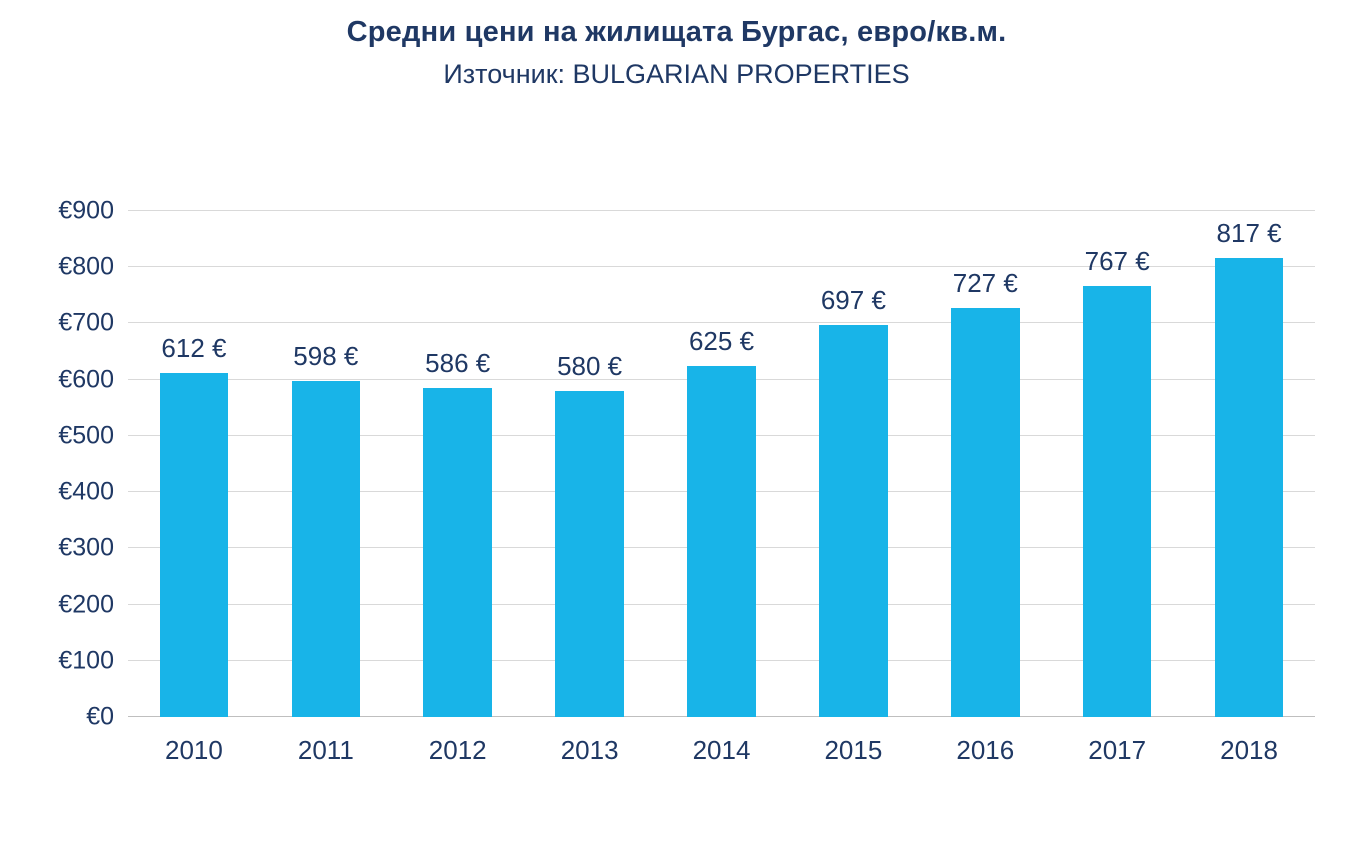  I want to click on bar-slot: 586 €, so click(458, 464).